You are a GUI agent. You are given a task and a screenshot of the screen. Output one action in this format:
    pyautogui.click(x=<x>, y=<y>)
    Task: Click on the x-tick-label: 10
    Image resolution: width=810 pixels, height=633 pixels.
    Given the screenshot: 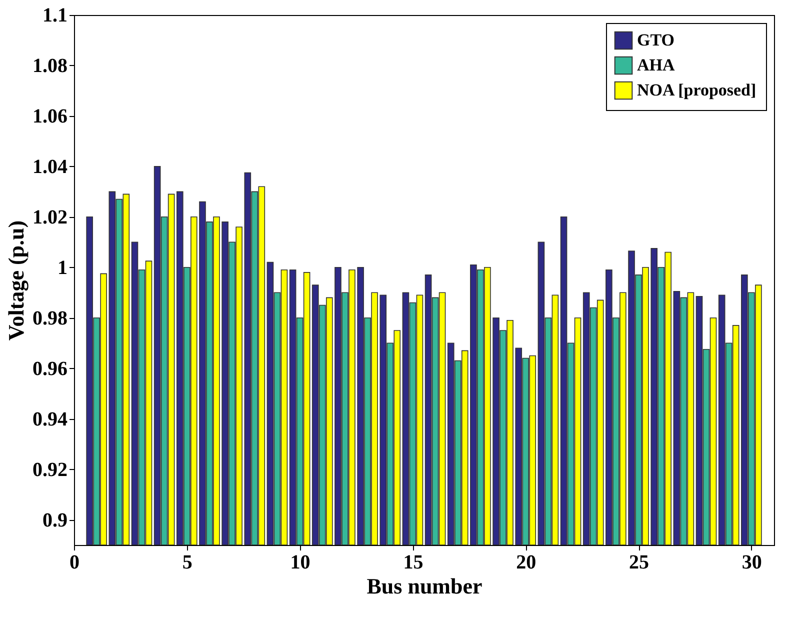 What is the action you would take?
    pyautogui.click(x=300, y=563)
    